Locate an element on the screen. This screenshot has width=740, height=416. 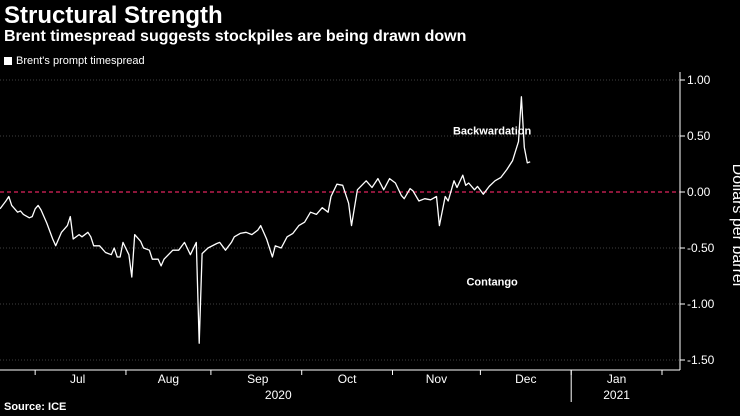
x-tick-label: Jul is located at coordinates (77, 379).